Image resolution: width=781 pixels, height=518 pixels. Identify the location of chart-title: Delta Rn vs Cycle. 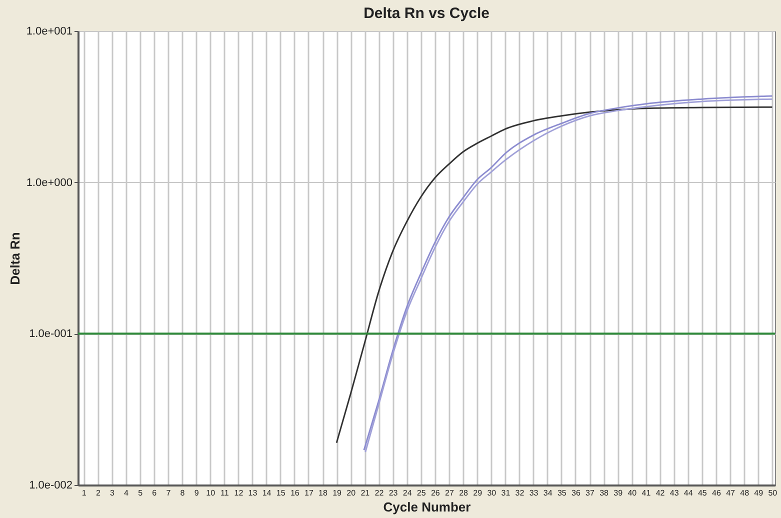
(427, 13).